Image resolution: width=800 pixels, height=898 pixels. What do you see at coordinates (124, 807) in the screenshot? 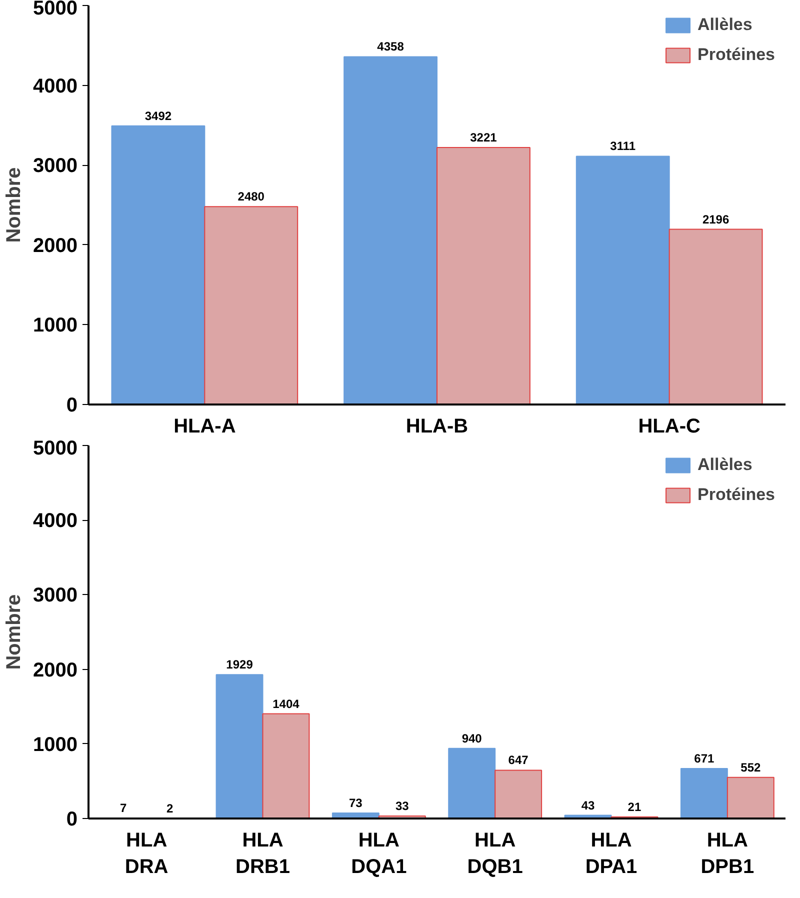
I see `data-label: 7` at bounding box center [124, 807].